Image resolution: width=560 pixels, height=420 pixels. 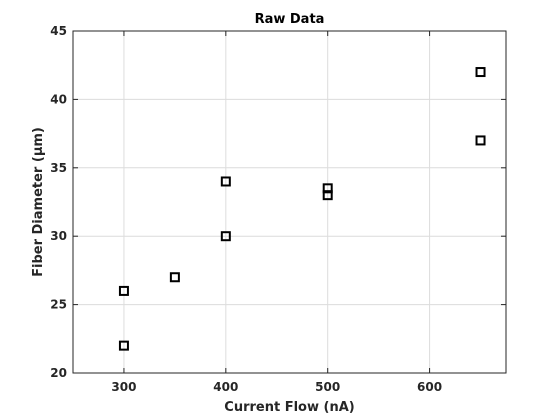 I want to click on x-axis-label: Current Flow (nA), so click(x=289, y=407).